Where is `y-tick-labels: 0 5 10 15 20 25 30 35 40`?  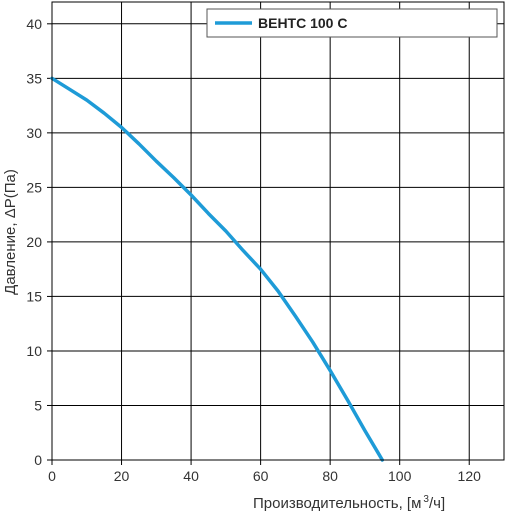 y-tick-labels: 0 5 10 15 20 25 30 35 40 is located at coordinates (34, 242).